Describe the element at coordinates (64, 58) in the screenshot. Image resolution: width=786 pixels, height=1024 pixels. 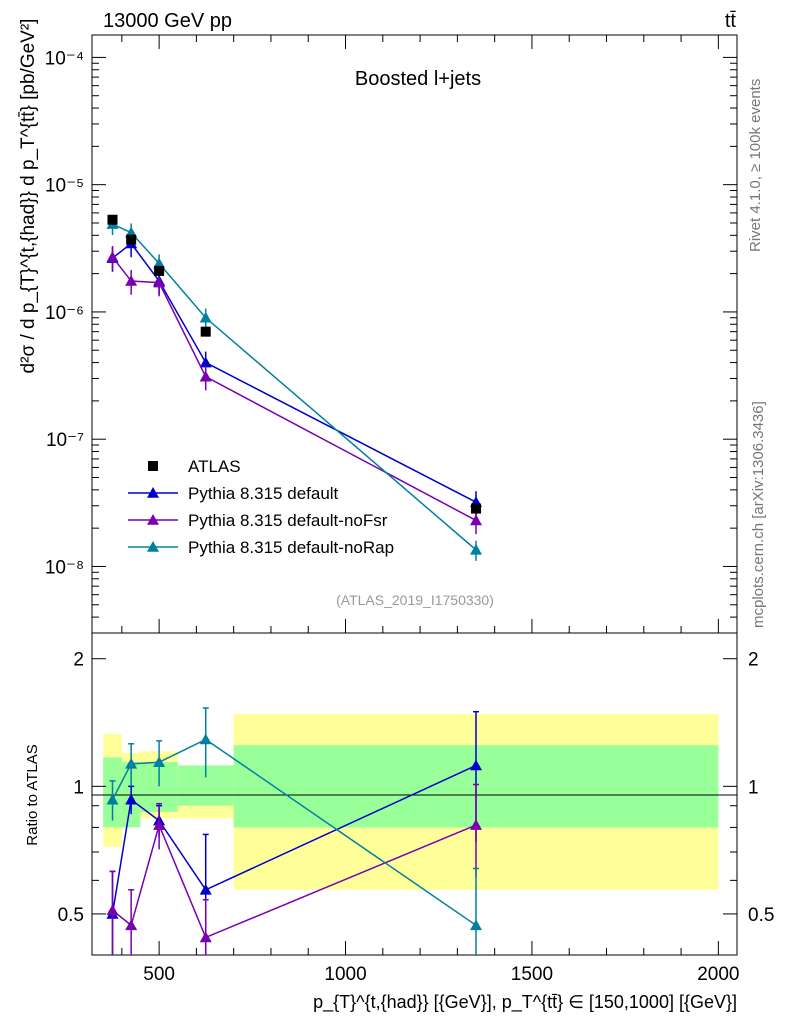
I see `main-y-tick-label: 10⁻⁴` at that location.